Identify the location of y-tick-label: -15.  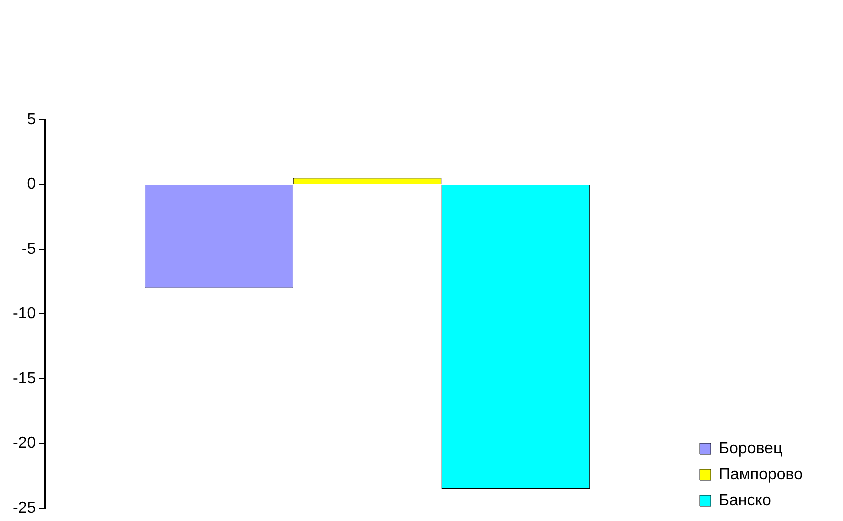
(24, 379).